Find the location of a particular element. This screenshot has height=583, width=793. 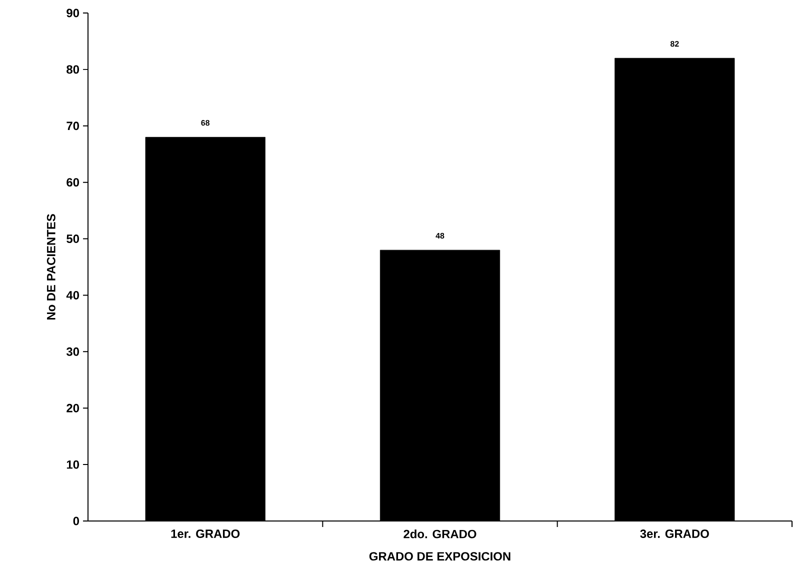

y-tick-label: 60 is located at coordinates (73, 182).